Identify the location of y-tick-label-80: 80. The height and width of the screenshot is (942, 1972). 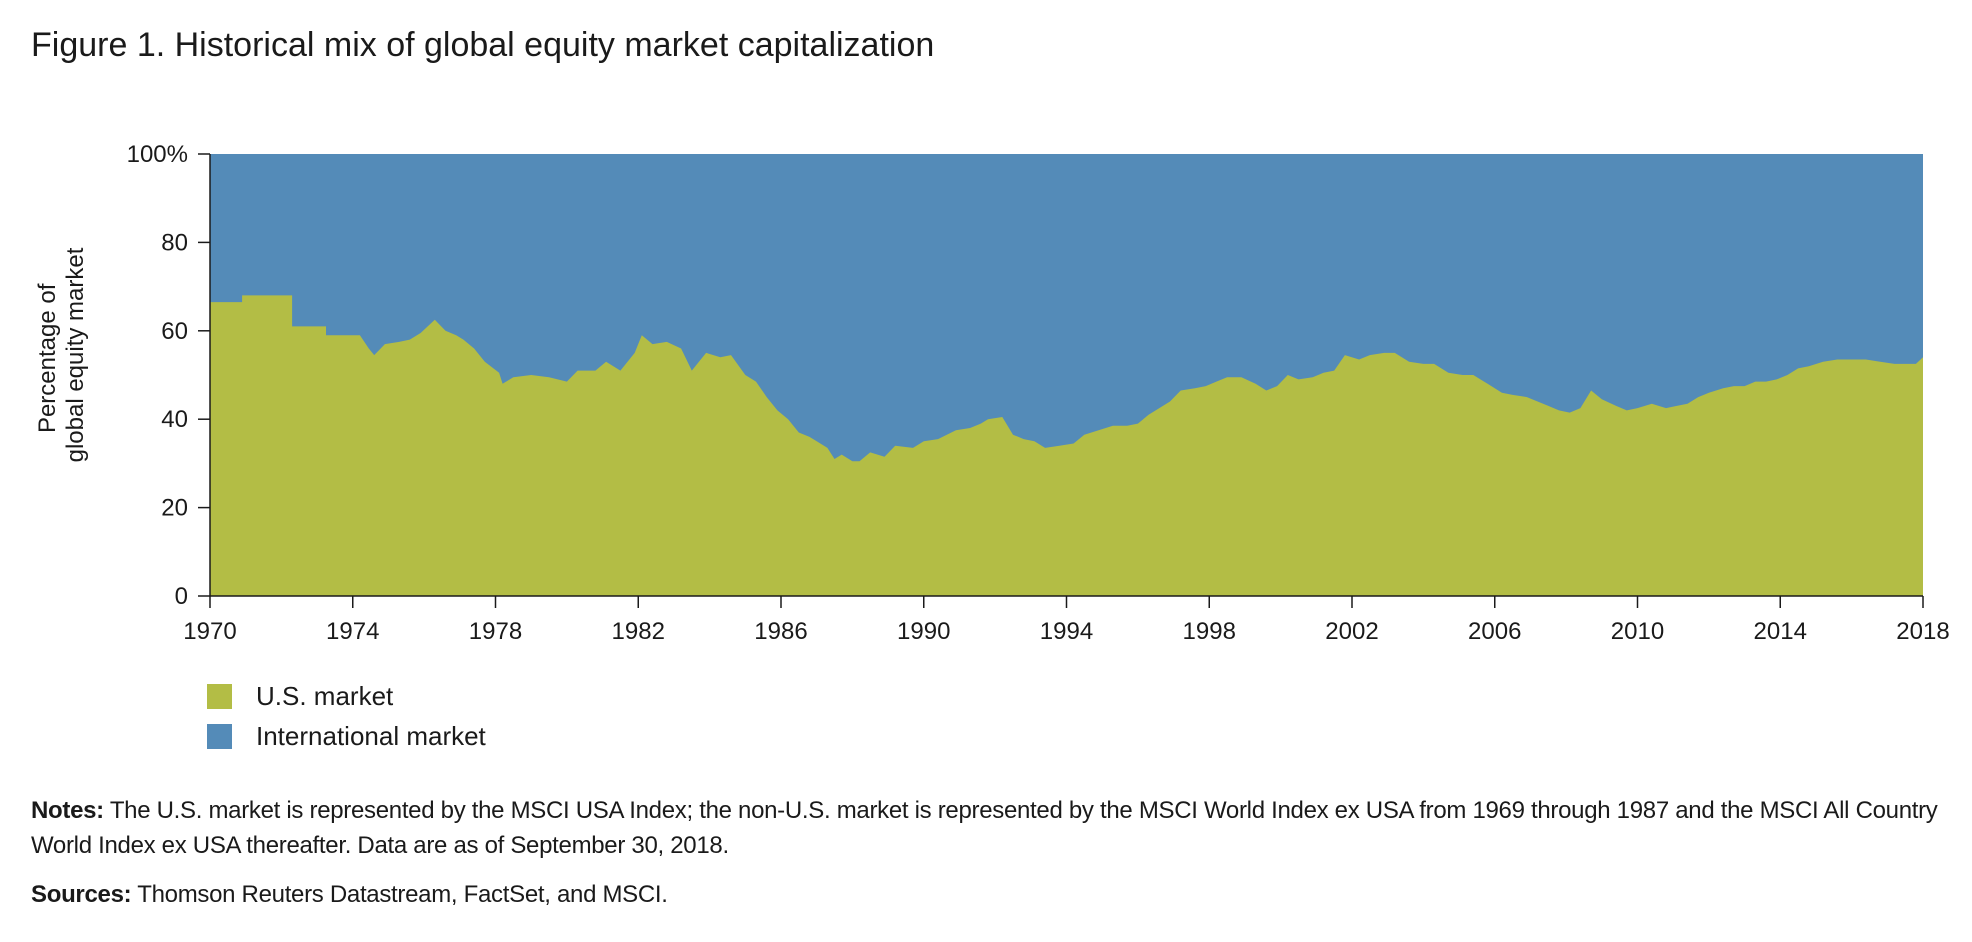
(174, 242).